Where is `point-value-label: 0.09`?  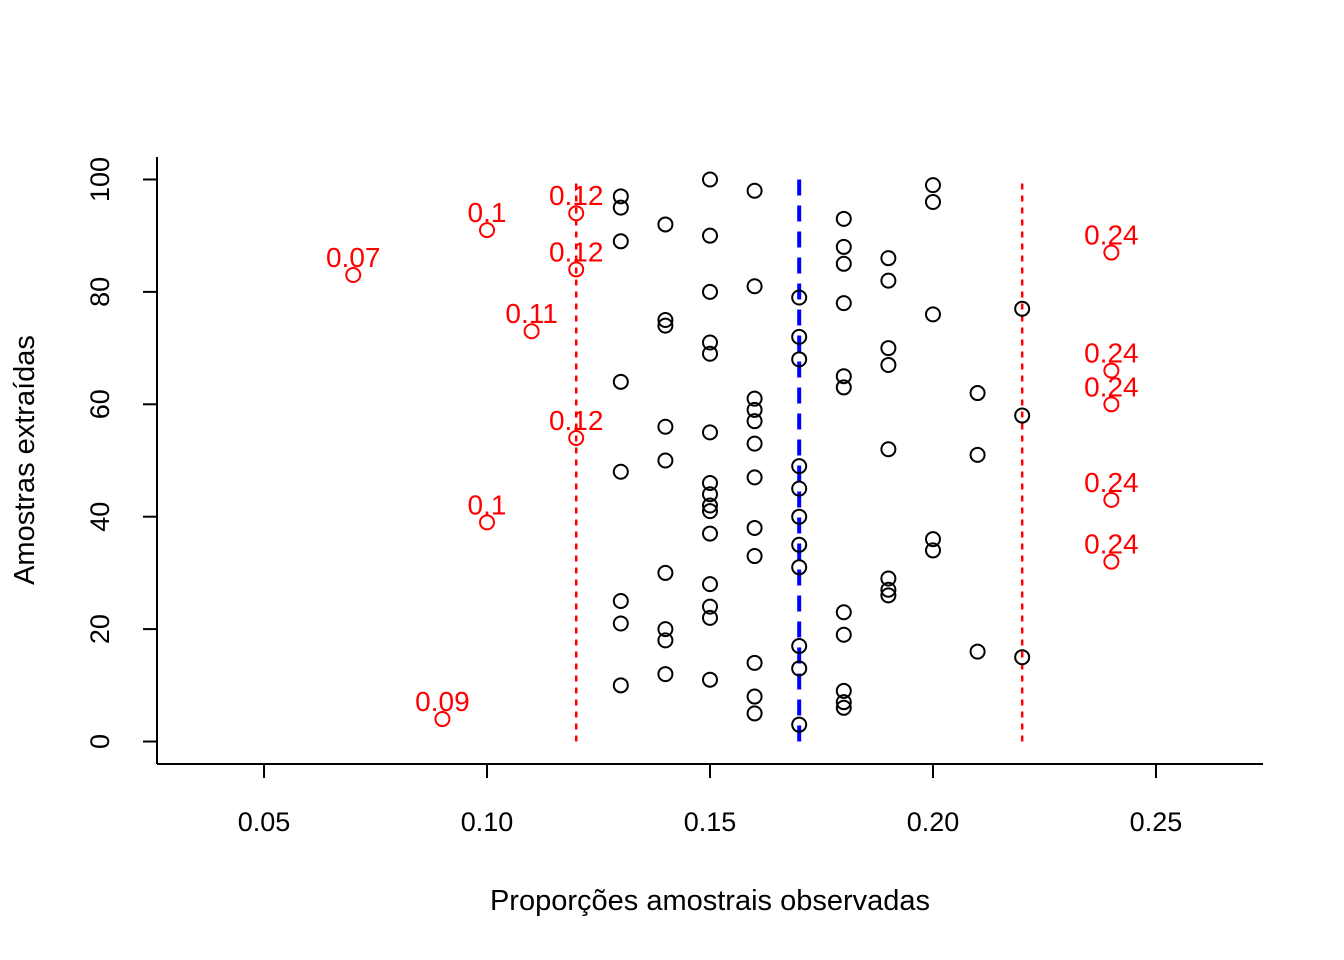
point-value-label: 0.09 is located at coordinates (442, 701).